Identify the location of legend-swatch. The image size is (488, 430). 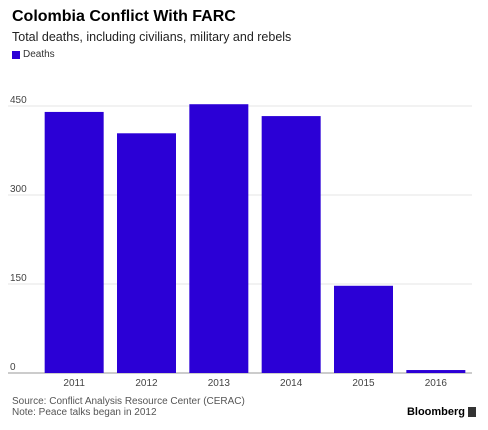
(16, 54).